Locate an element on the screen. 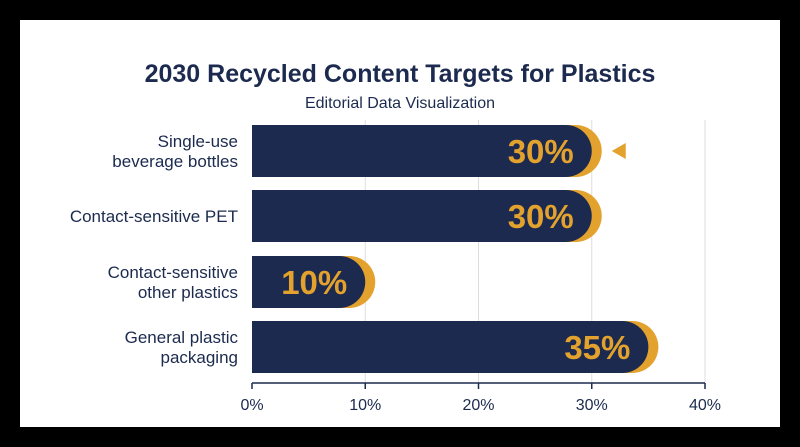 This screenshot has height=447, width=800. x-tick-label-3: 30% is located at coordinates (592, 405).